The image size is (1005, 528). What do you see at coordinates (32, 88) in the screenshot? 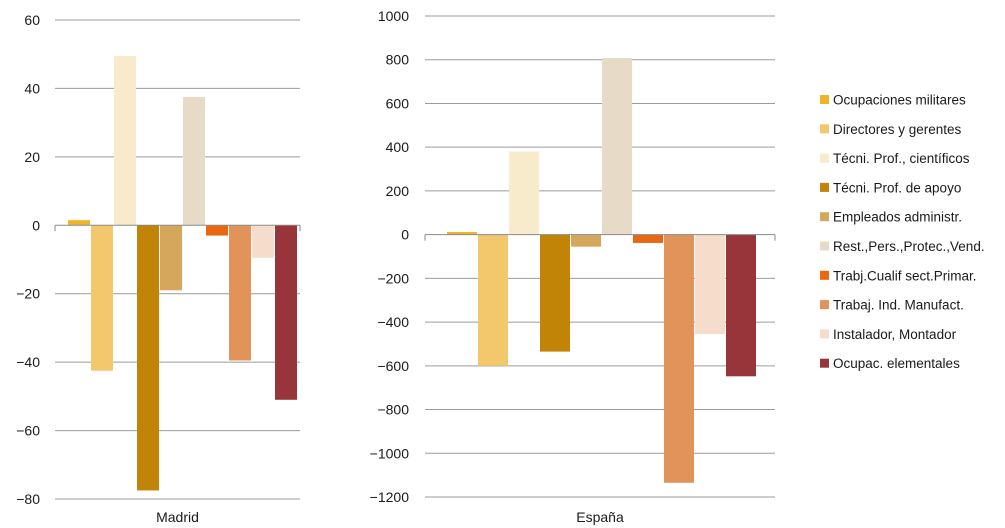
I see `y-tick-label: 40` at bounding box center [32, 88].